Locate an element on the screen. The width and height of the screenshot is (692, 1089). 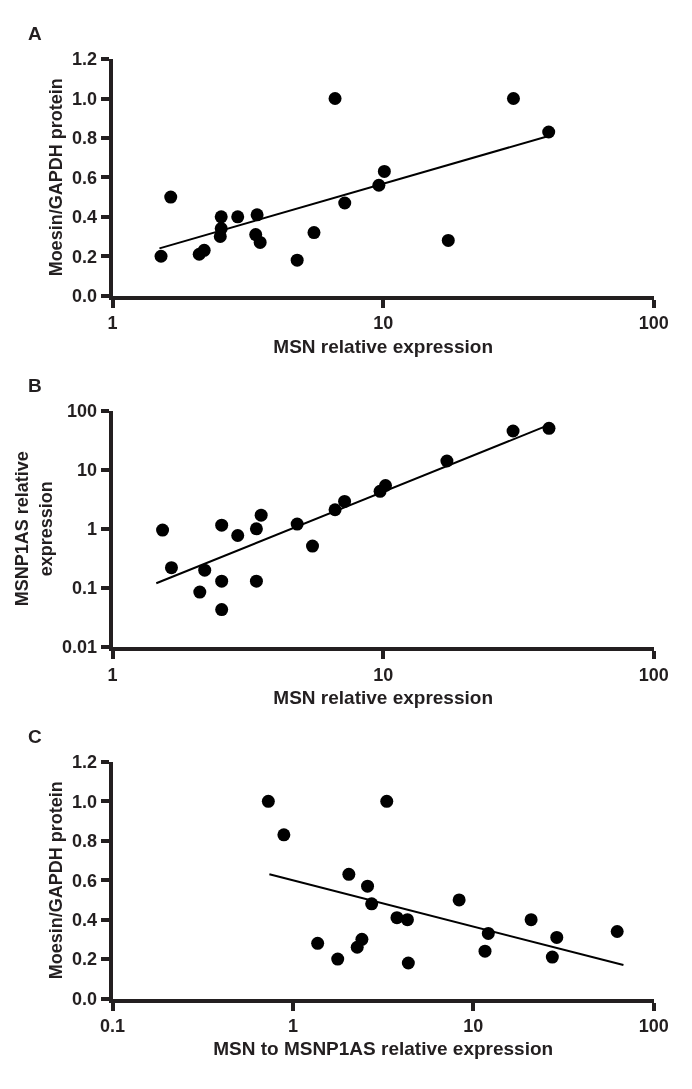
y-tick-label: 10 is located at coordinates (86, 469).